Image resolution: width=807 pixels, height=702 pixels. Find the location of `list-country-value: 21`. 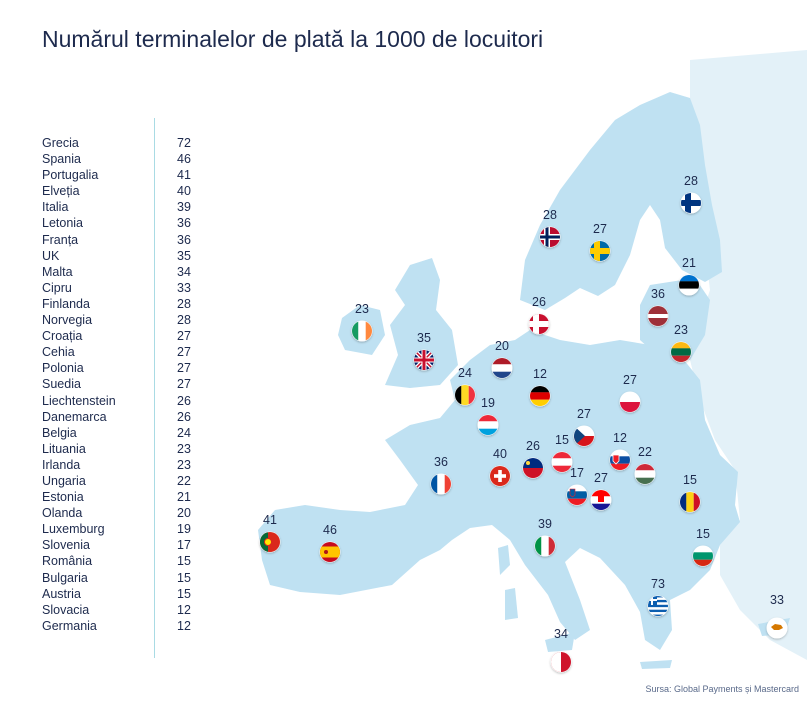

list-country-value: 21 is located at coordinates (184, 497).